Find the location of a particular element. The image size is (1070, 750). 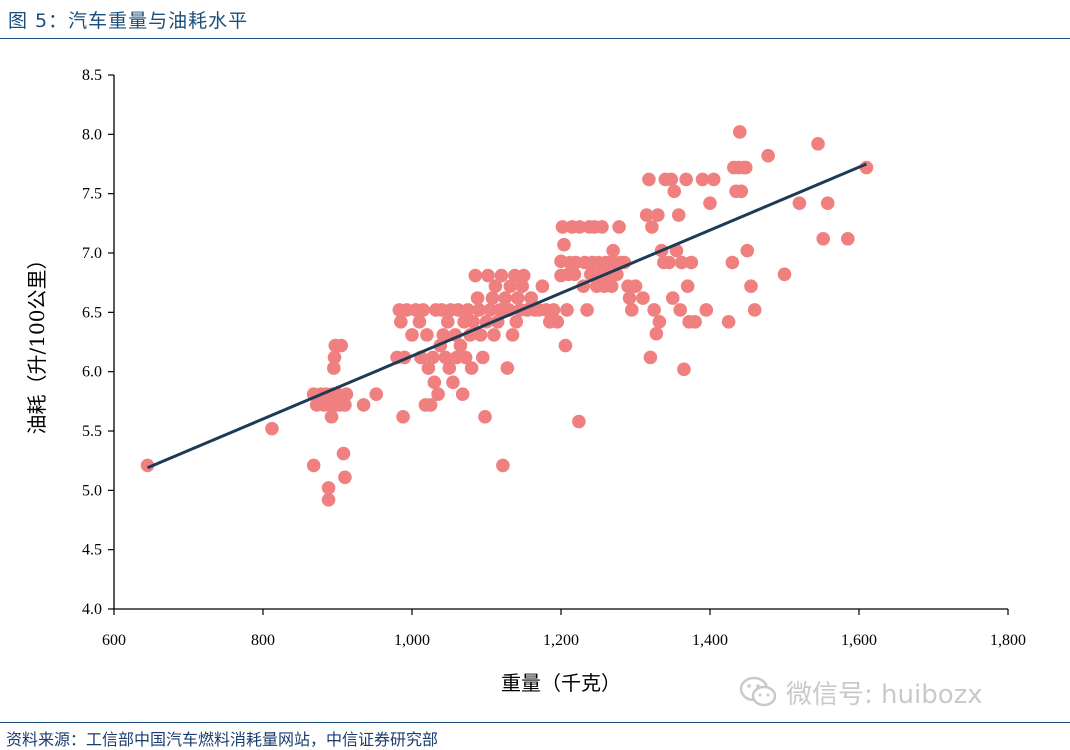

source-note: 资料来源：工信部中国汽车燃料消耗量网站，中信证券研究部 is located at coordinates (222, 739).